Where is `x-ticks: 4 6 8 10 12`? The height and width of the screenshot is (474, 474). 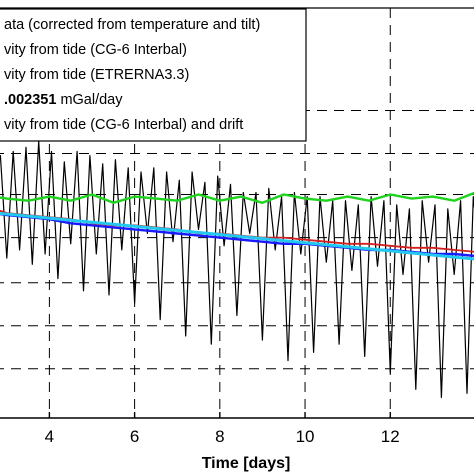 x-ticks: 4 6 8 10 12 is located at coordinates (222, 429).